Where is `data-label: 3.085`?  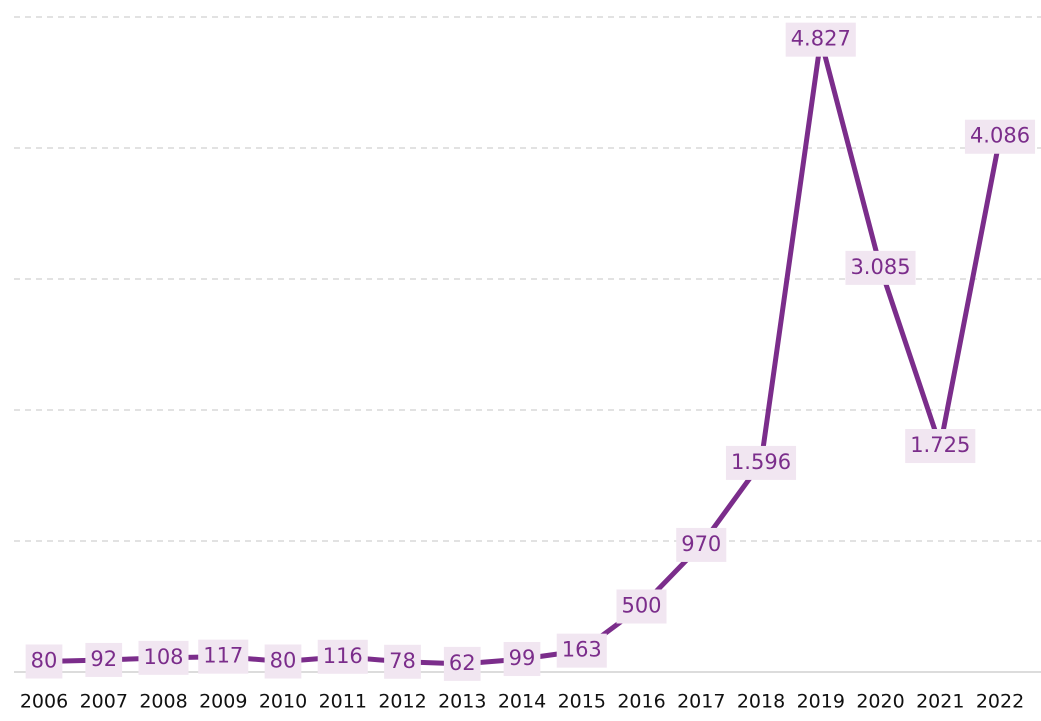 data-label: 3.085 is located at coordinates (880, 267).